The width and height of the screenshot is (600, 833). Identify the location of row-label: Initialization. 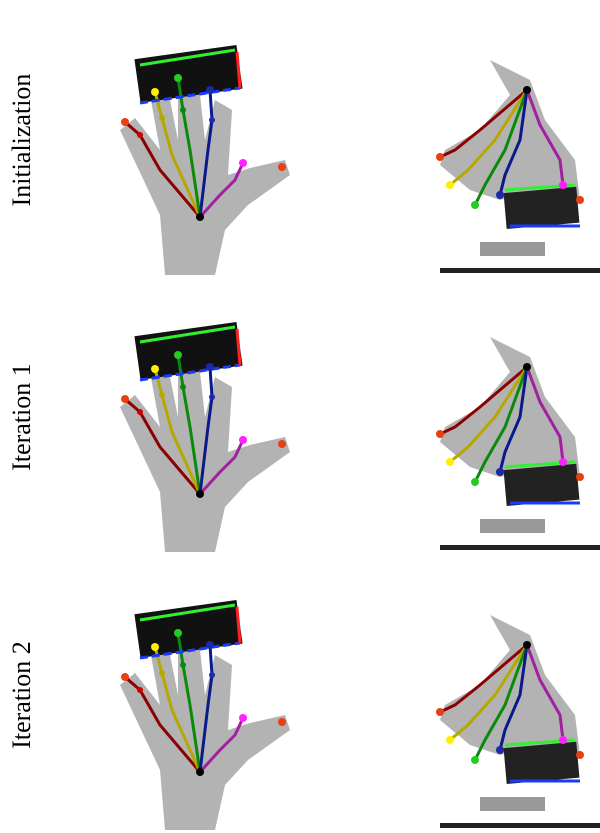
(21, 140).